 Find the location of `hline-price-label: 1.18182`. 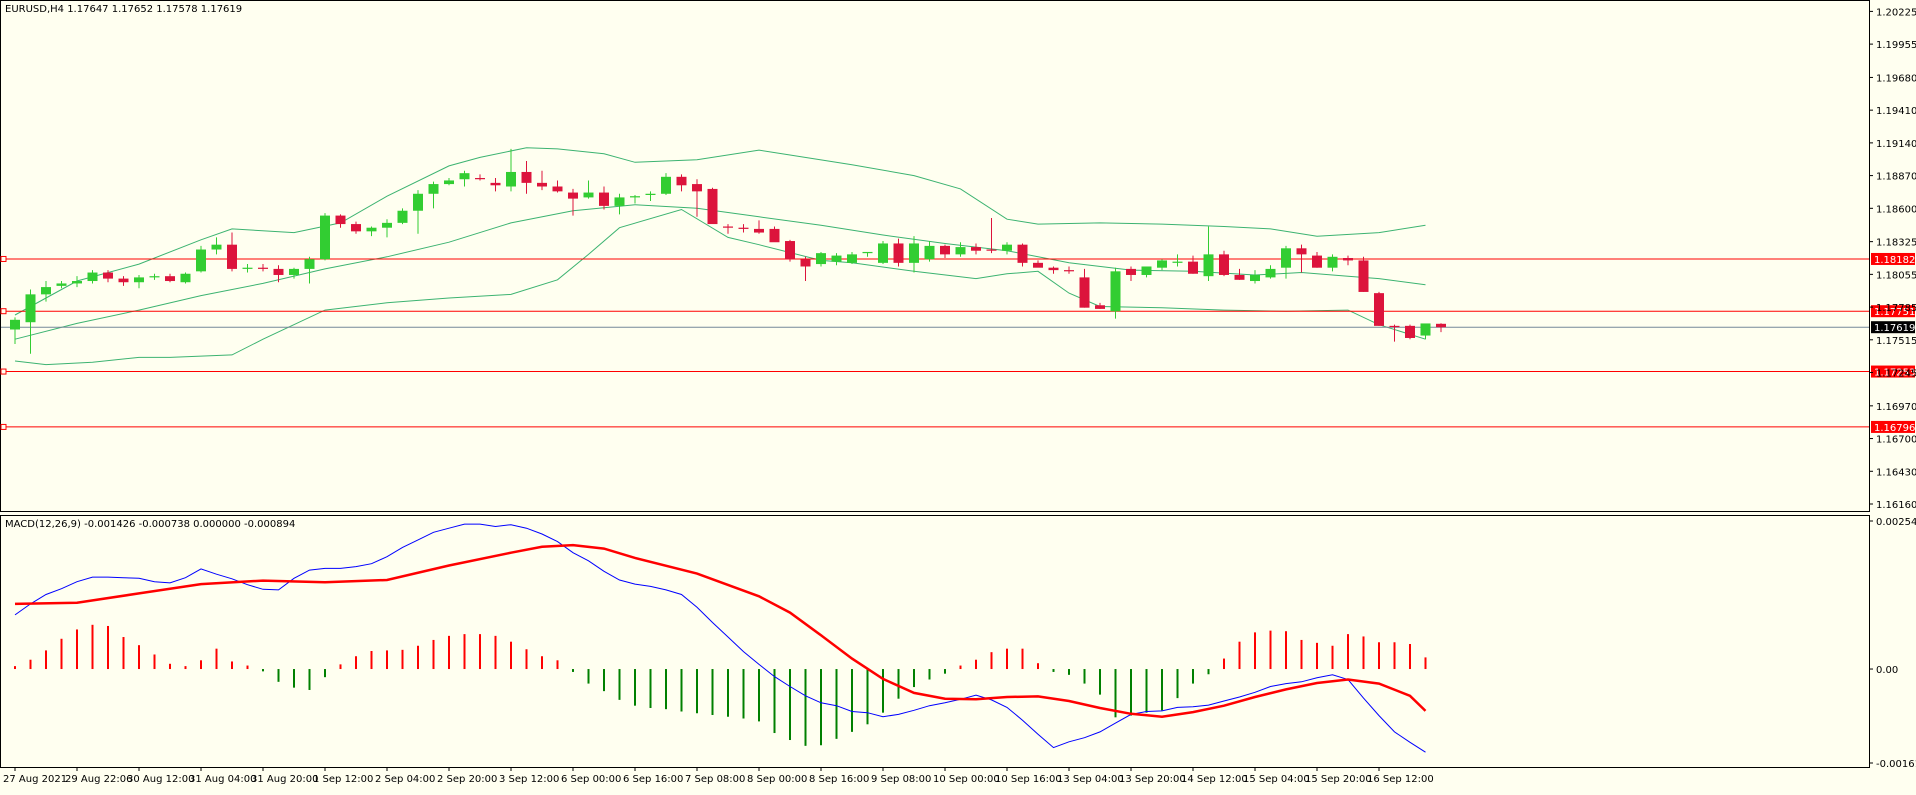

hline-price-label: 1.18182 is located at coordinates (1894, 260).